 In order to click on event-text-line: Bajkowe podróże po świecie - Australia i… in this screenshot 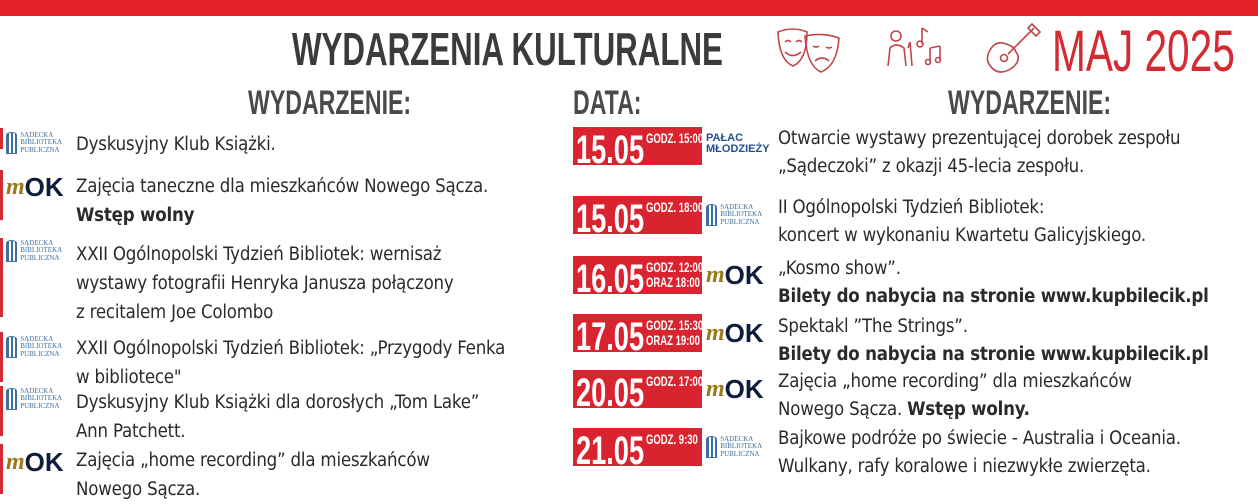, I will do `click(979, 438)`.